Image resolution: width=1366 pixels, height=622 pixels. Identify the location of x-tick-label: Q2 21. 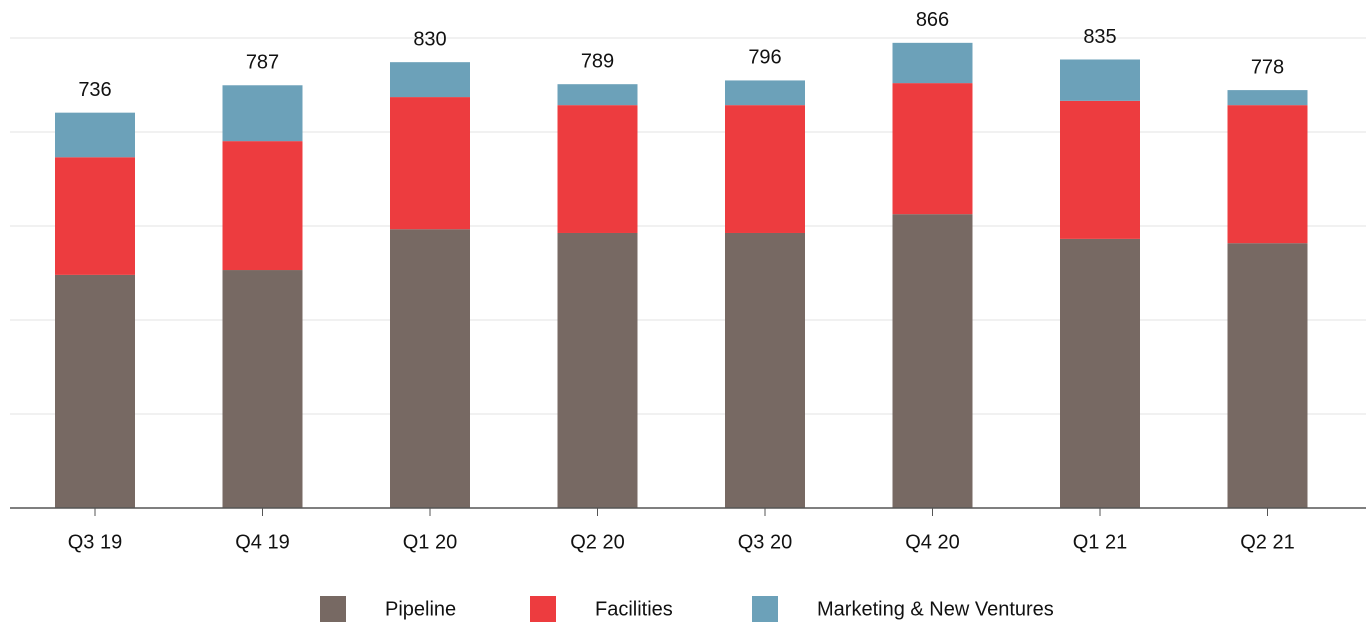
(1267, 542).